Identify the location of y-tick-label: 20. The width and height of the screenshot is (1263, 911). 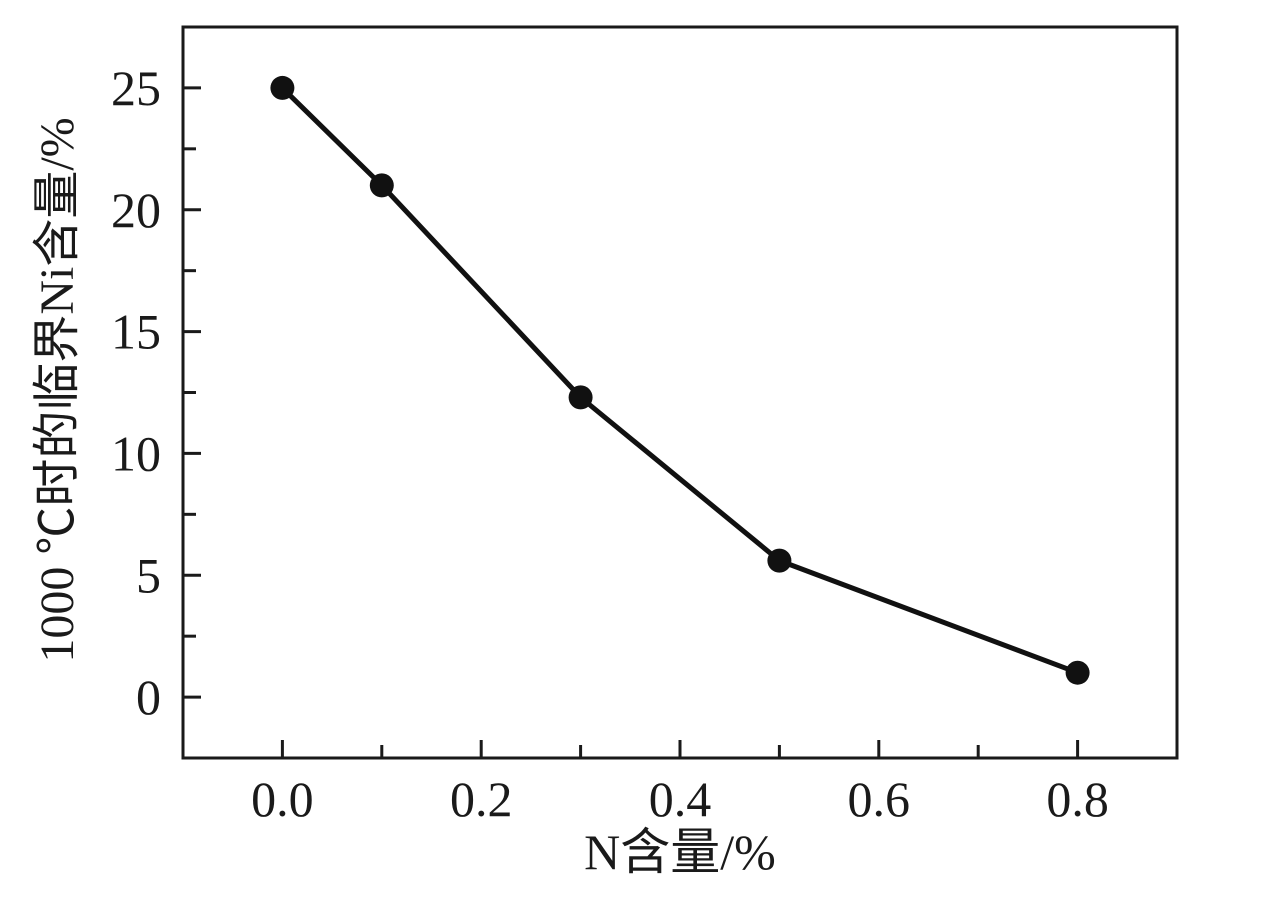
(136, 210).